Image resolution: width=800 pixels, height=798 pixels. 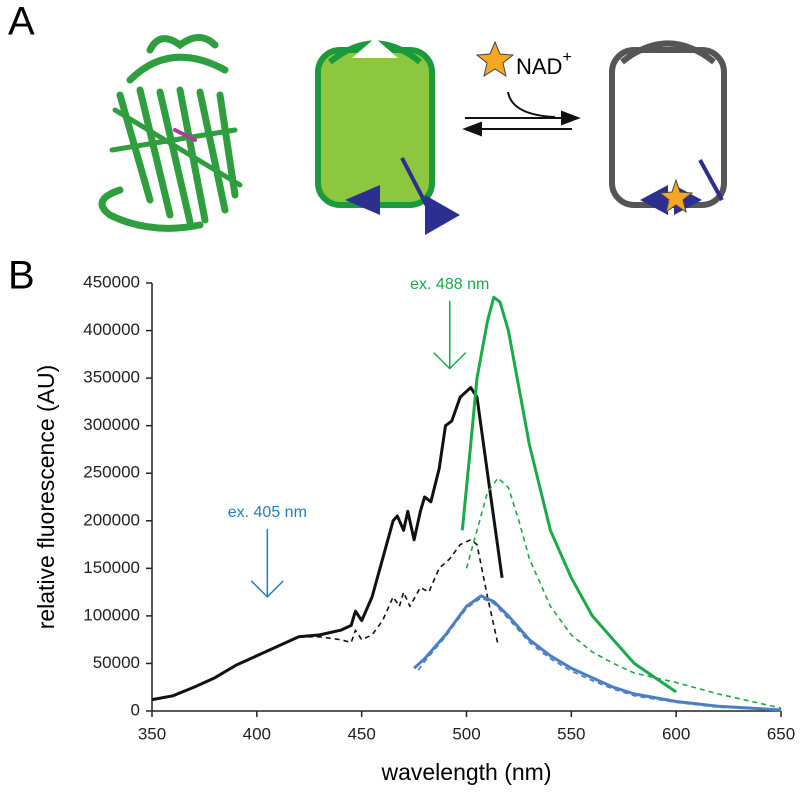 I want to click on ligand-name: NAD, so click(x=539, y=66).